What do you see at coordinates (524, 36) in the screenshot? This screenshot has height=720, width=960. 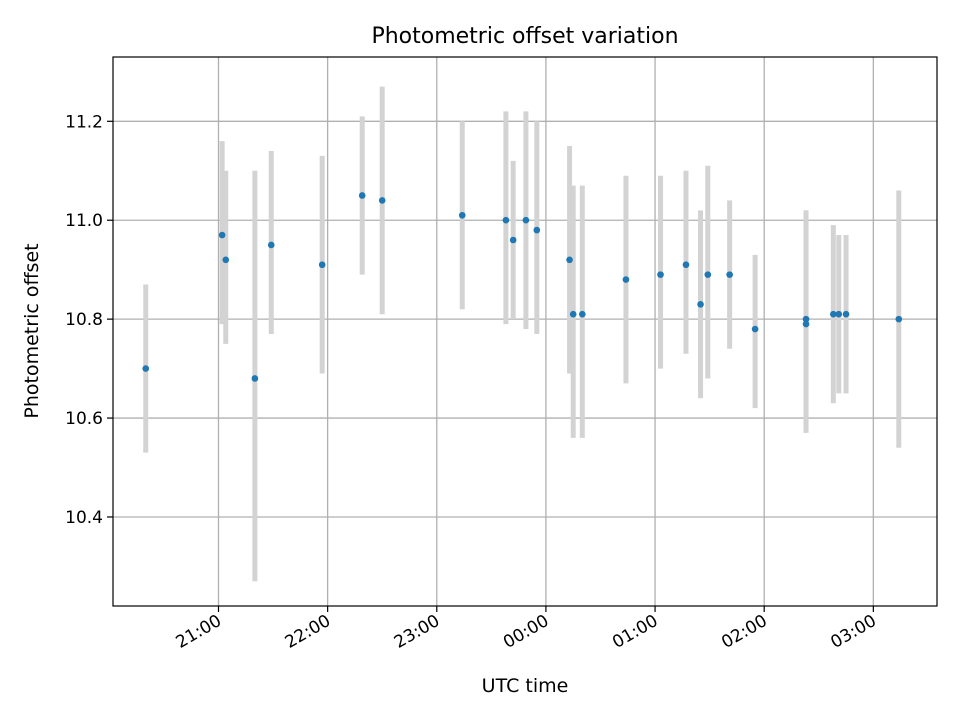 I see `chart-title: Photometric offset variation` at bounding box center [524, 36].